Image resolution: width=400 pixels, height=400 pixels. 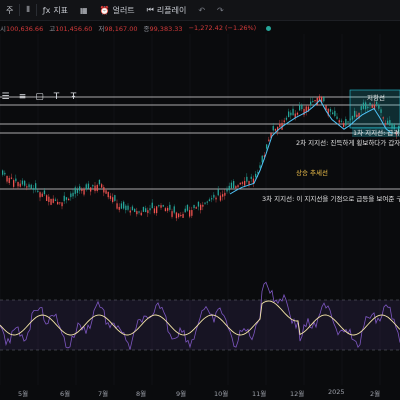 I want to click on market-status-dot, so click(x=269, y=28).